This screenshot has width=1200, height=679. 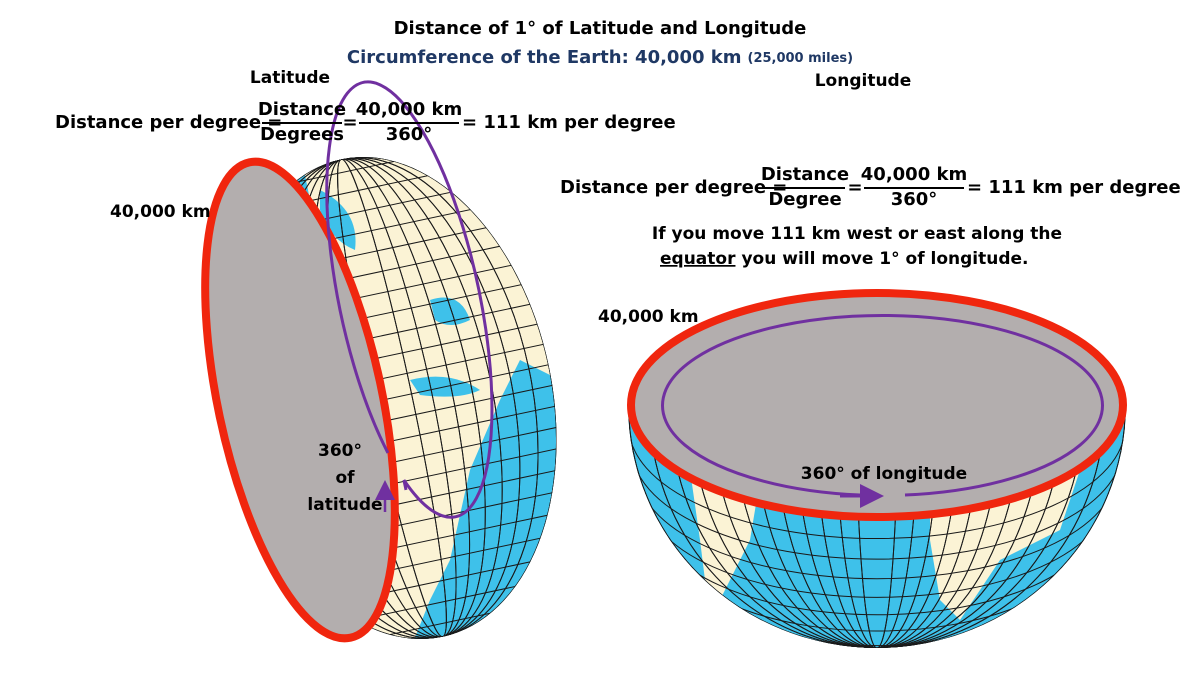 What do you see at coordinates (801, 58) in the screenshot?
I see `subtitle-note: (25,000 miles)` at bounding box center [801, 58].